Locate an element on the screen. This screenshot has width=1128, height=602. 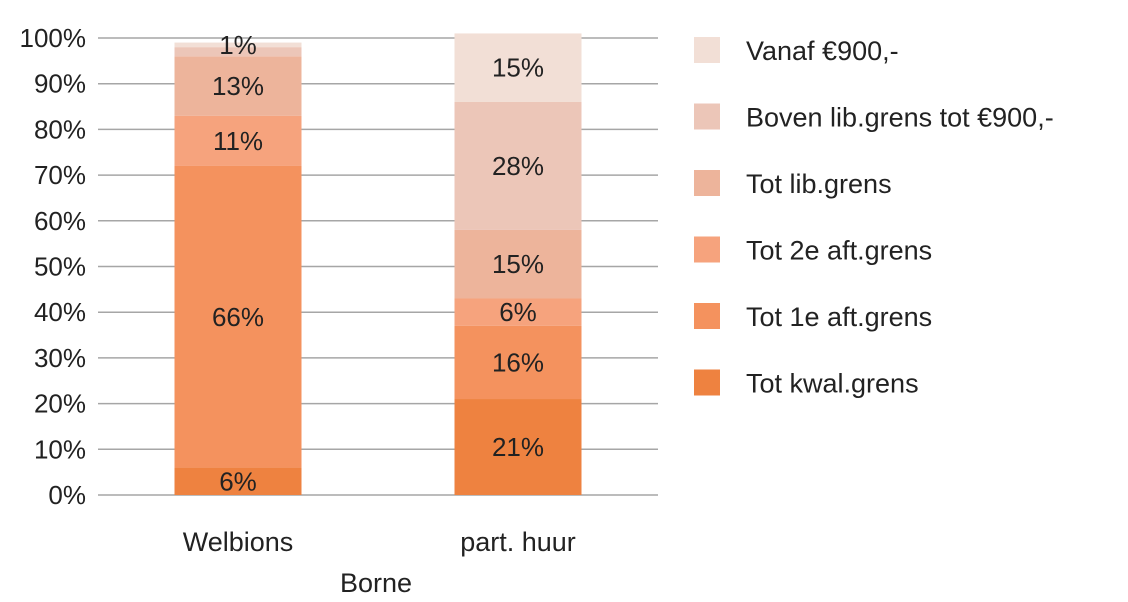
y-tick-label: 10% is located at coordinates (60, 449).